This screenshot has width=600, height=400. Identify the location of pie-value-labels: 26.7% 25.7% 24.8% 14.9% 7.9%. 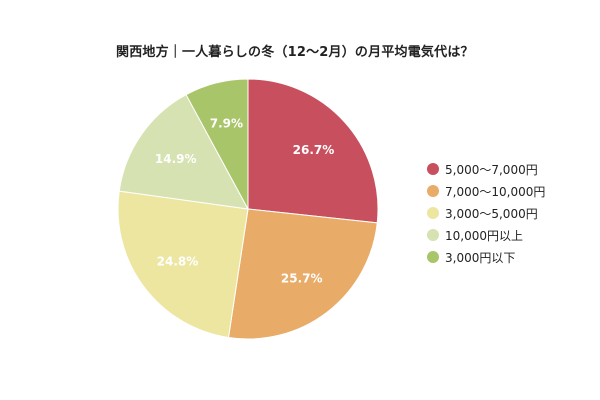
(244, 201).